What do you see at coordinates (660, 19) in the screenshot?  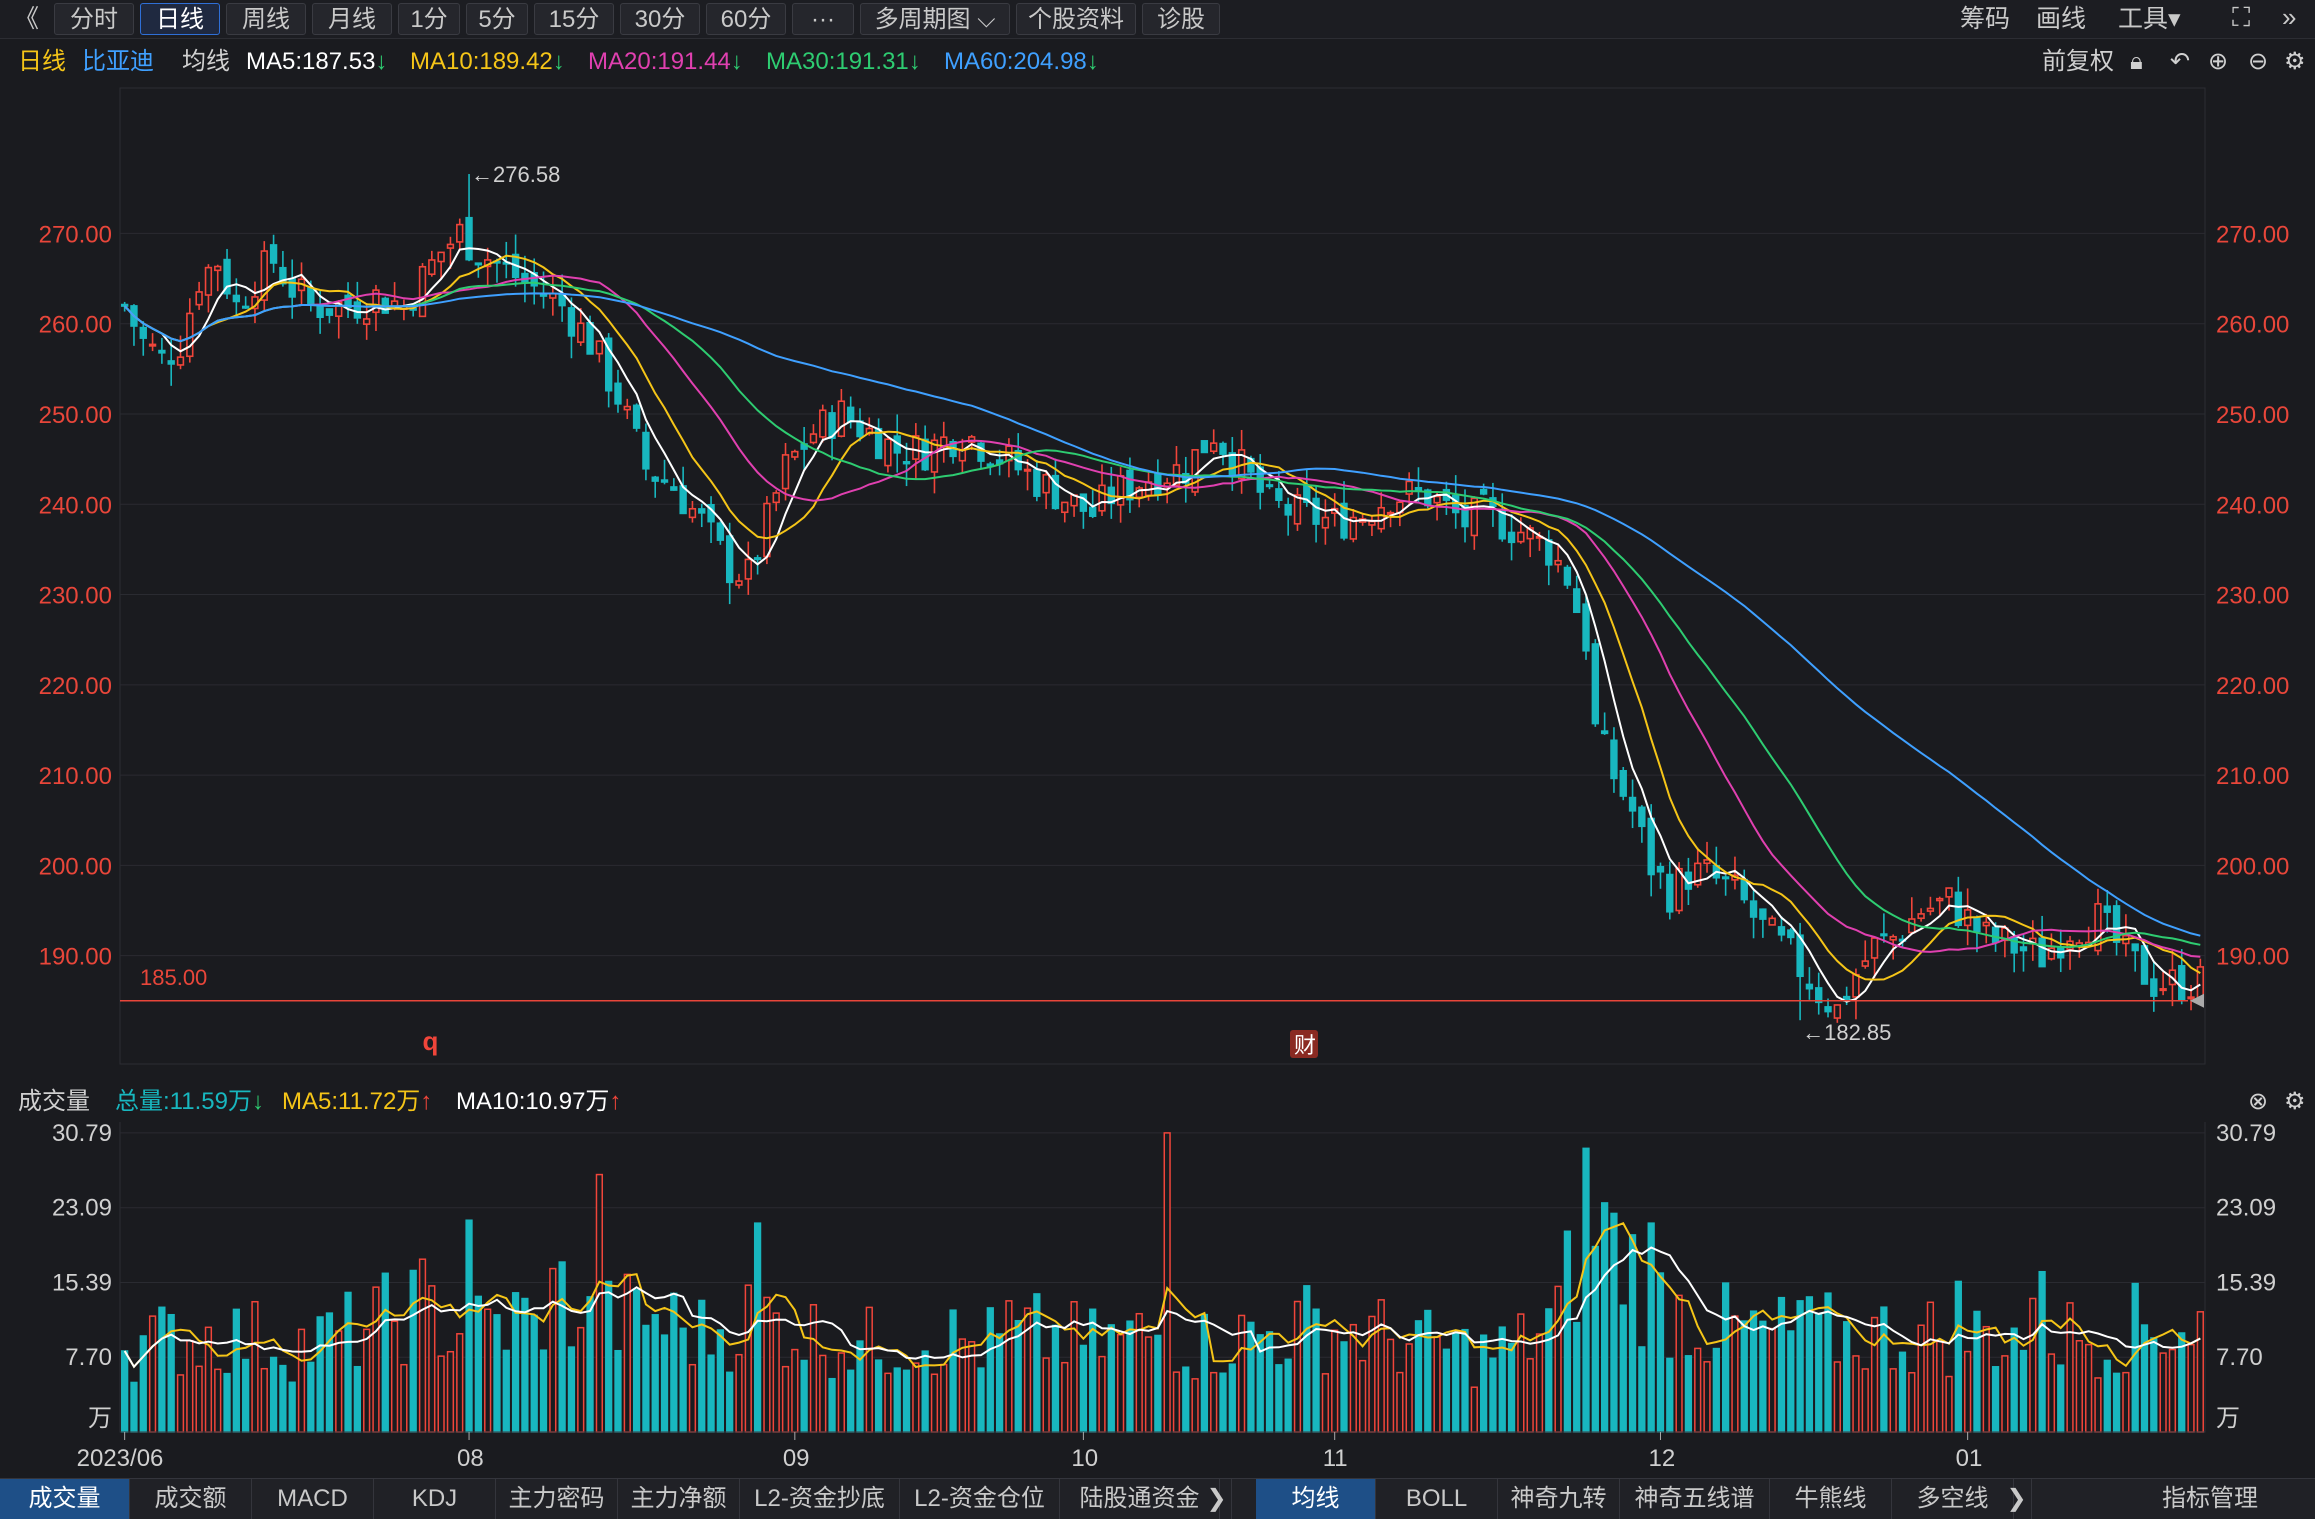 I see `period-tab-7: 30分` at bounding box center [660, 19].